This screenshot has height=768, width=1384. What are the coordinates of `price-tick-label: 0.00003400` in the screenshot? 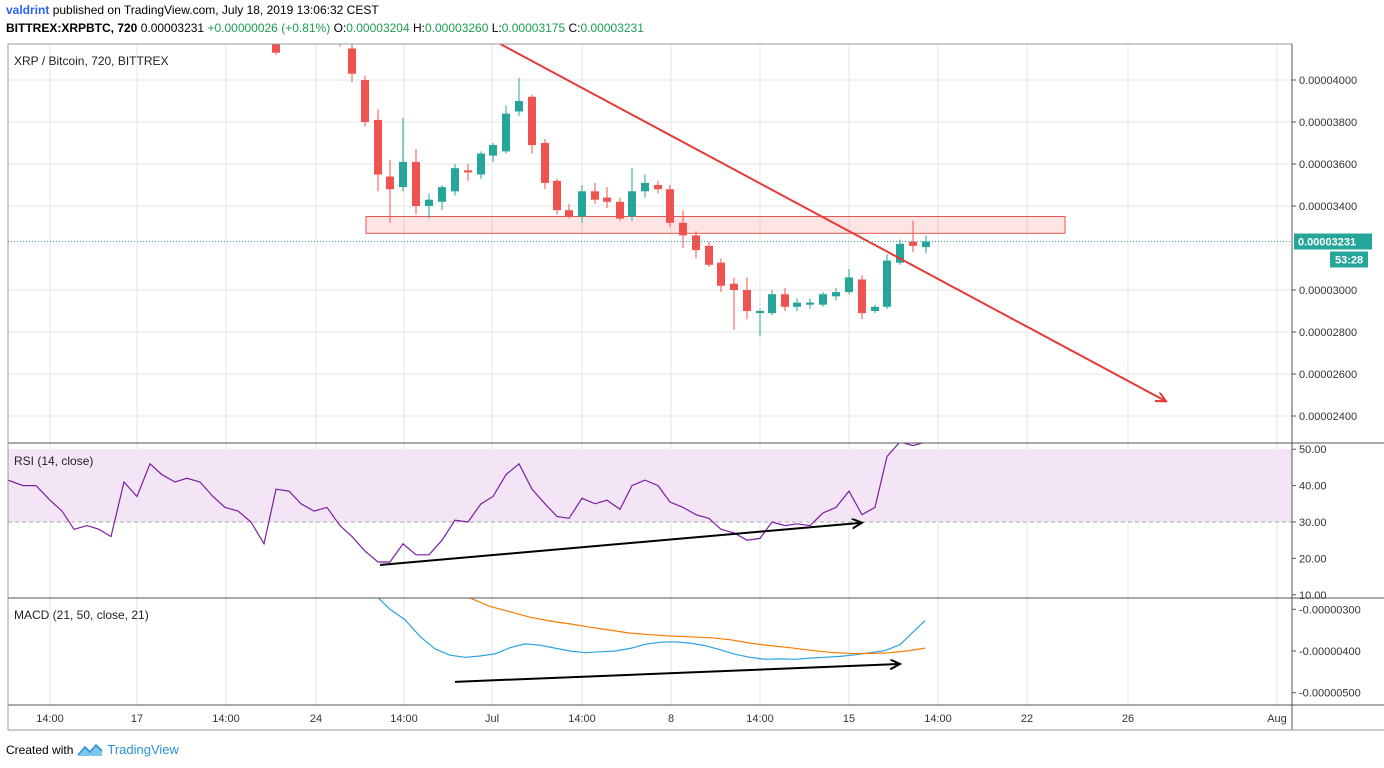 It's located at (1328, 207).